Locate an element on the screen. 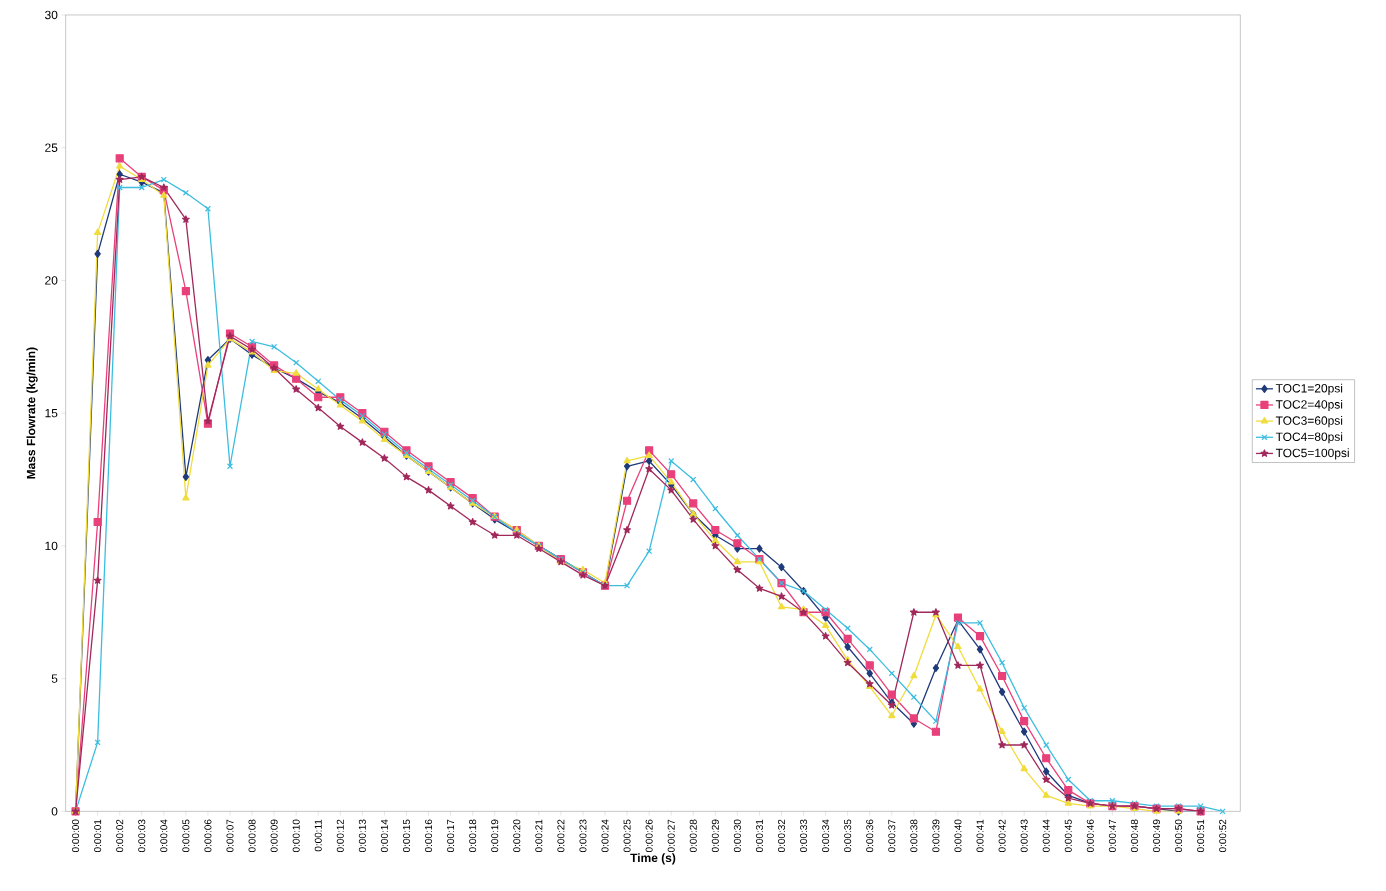 The image size is (1386, 891). legend-label: TOC3=60psi is located at coordinates (1309, 421).